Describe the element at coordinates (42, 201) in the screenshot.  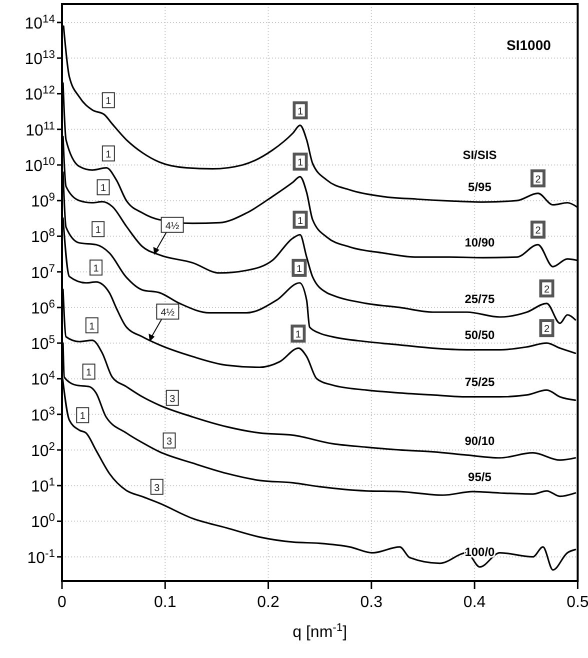
I see `y-tick-label: 10$^{9}$` at that location.